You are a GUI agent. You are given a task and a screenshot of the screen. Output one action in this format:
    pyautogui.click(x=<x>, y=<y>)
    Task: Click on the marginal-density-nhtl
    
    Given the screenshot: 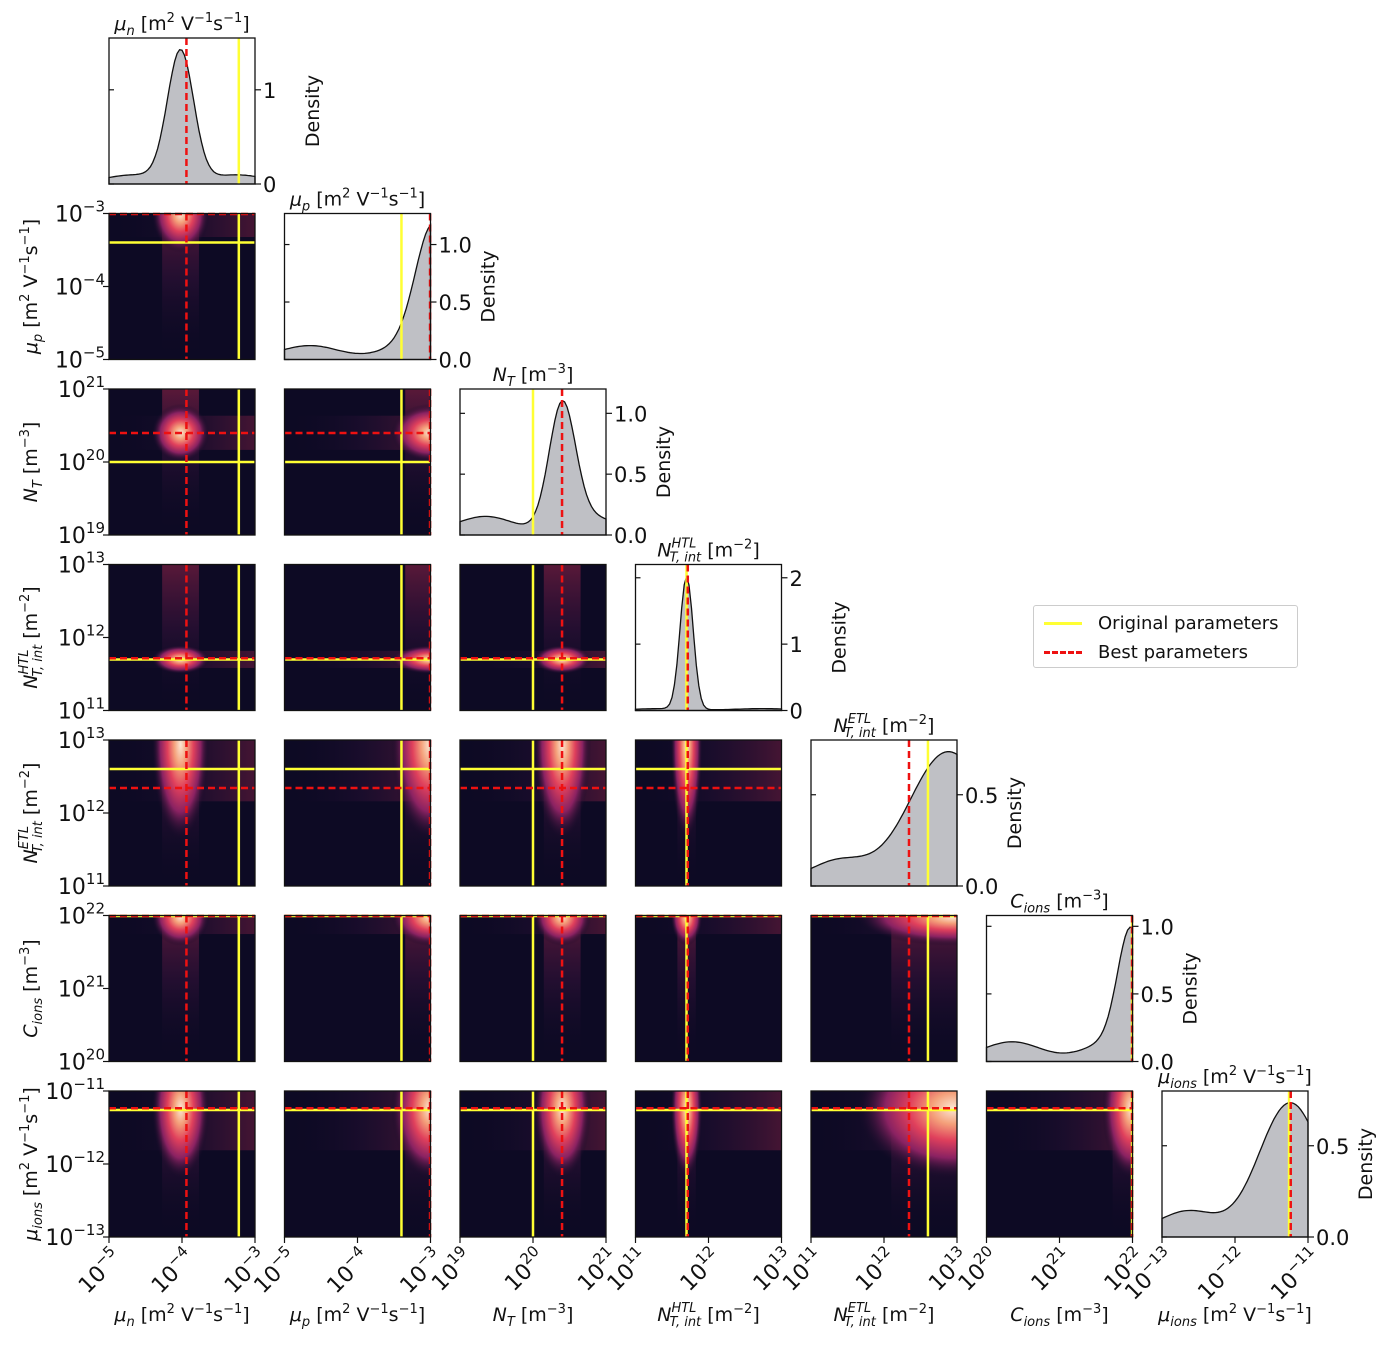 What is the action you would take?
    pyautogui.click(x=708, y=642)
    